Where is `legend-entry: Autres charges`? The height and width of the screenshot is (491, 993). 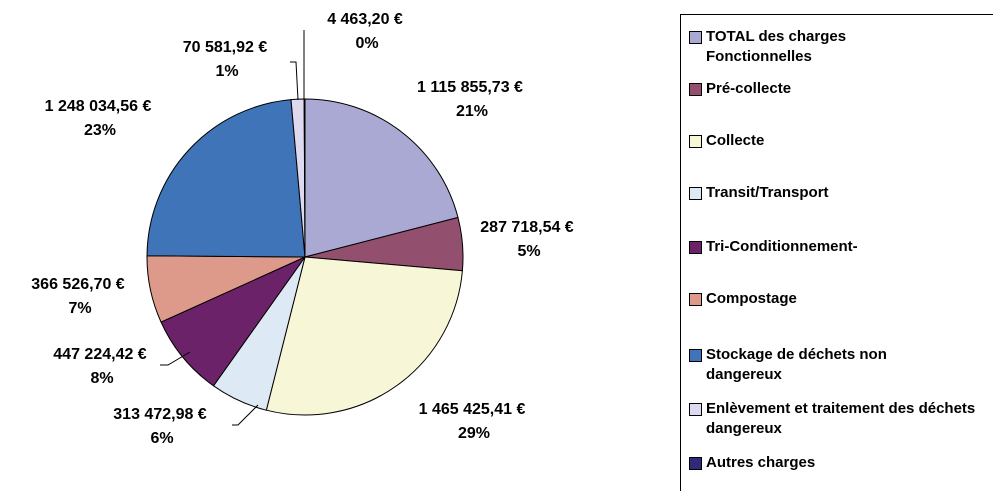 legend-entry: Autres charges is located at coordinates (797, 463).